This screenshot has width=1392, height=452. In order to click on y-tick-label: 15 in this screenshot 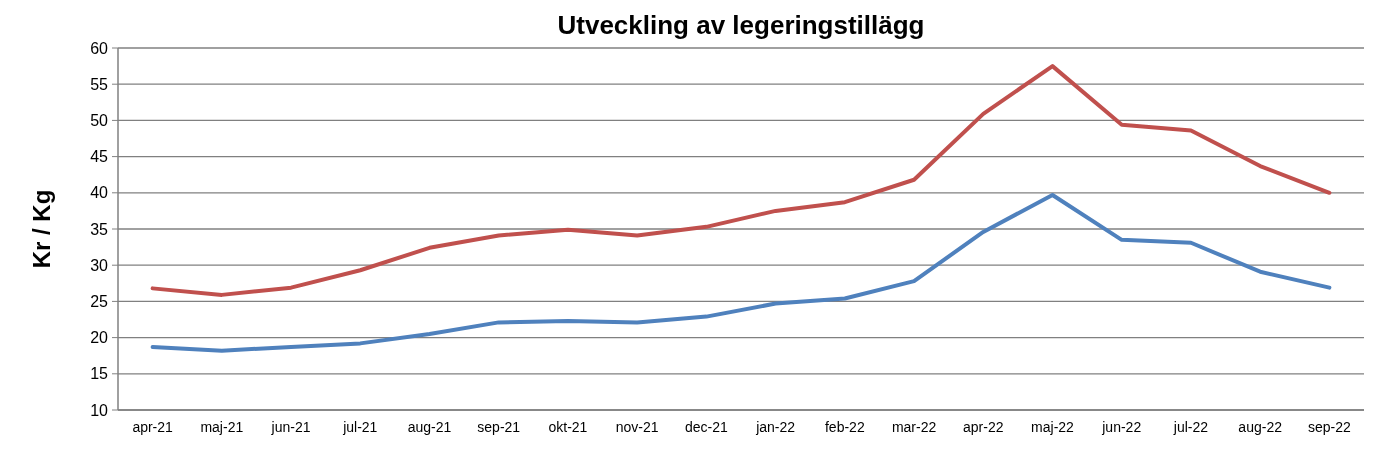, I will do `click(99, 374)`.